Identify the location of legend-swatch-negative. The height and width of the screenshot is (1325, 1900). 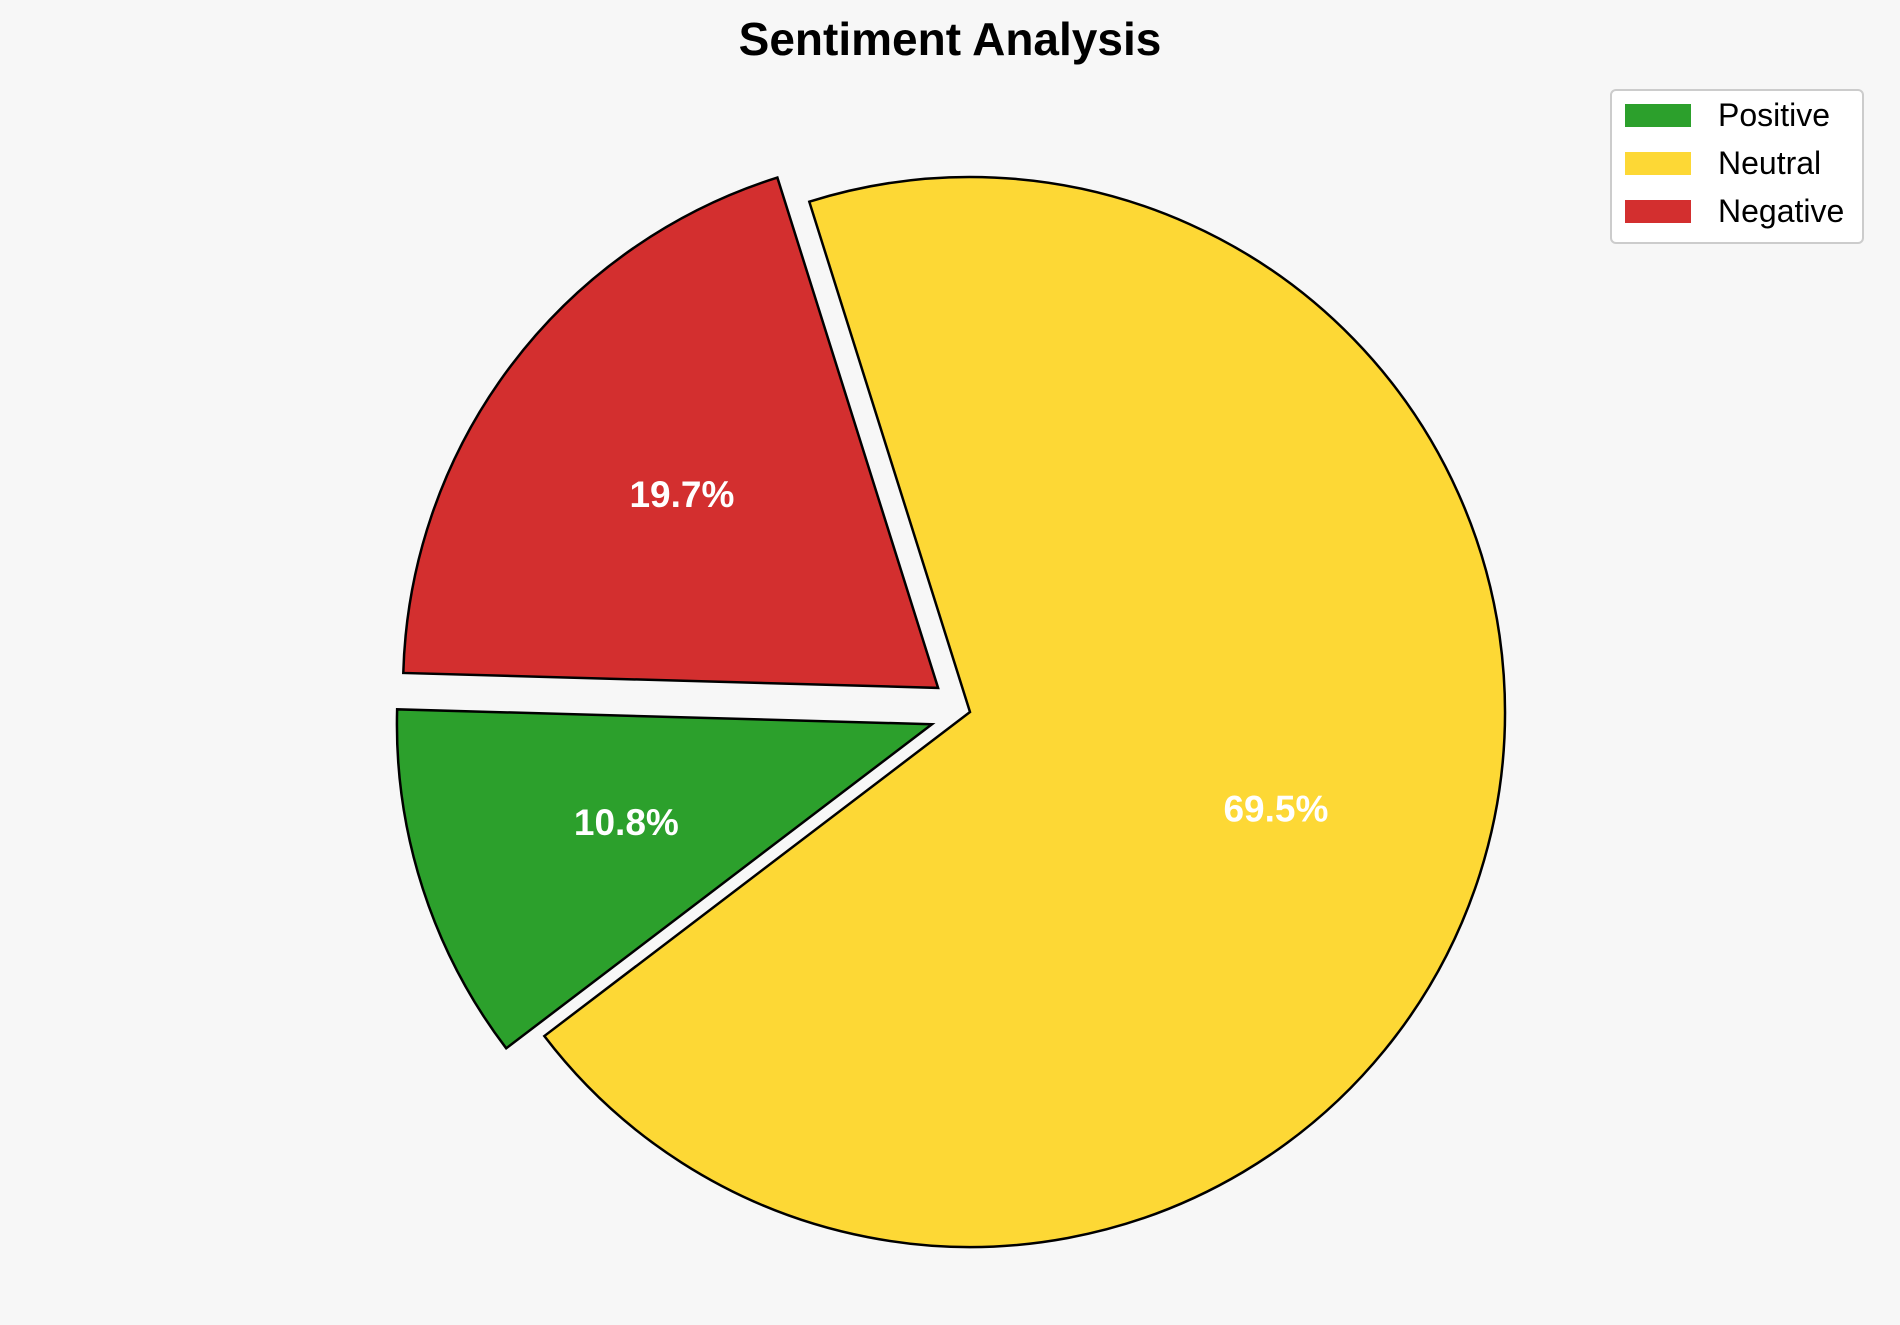
(1658, 211).